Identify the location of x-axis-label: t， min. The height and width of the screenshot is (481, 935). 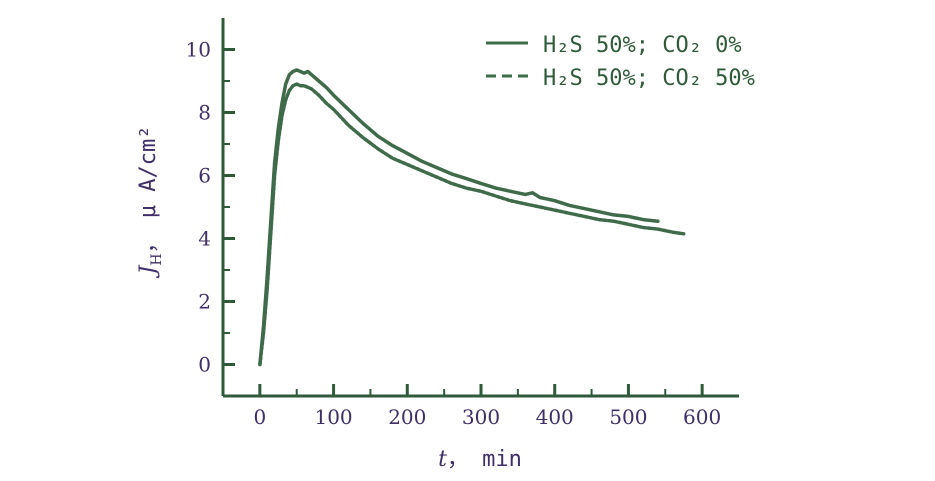
(480, 459).